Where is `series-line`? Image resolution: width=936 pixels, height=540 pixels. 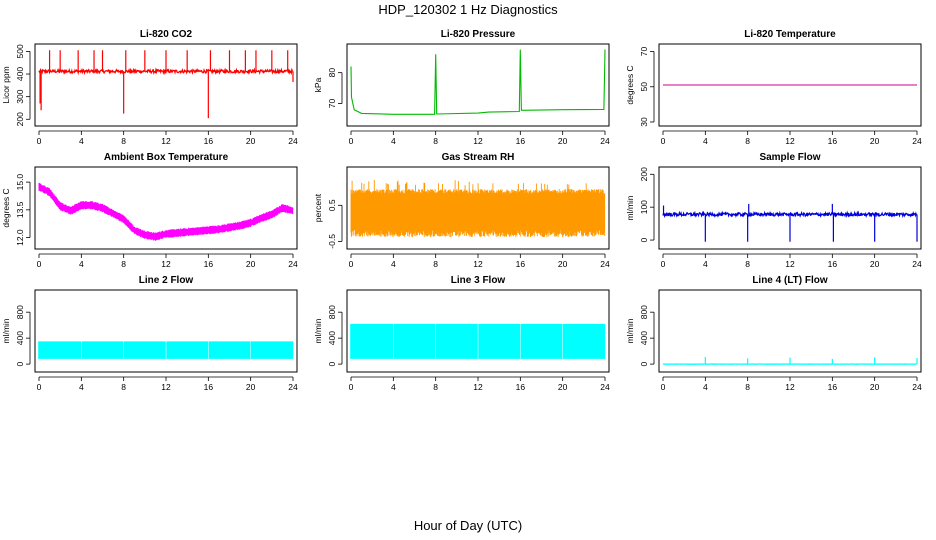
series-line is located at coordinates (478, 82).